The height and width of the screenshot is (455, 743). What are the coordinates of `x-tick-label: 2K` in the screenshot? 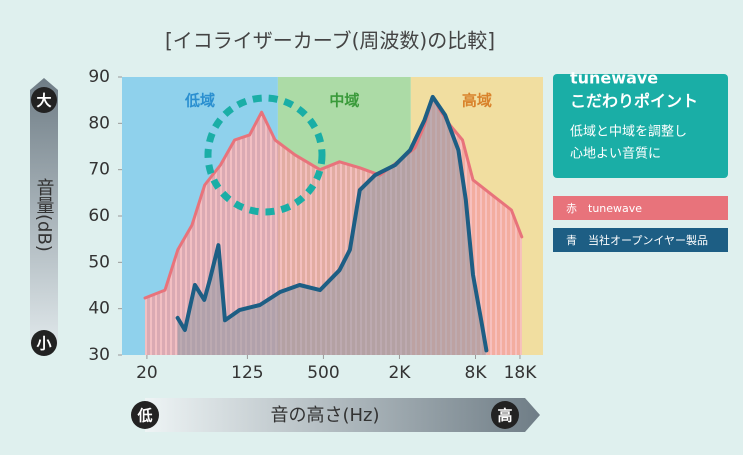 It's located at (399, 373).